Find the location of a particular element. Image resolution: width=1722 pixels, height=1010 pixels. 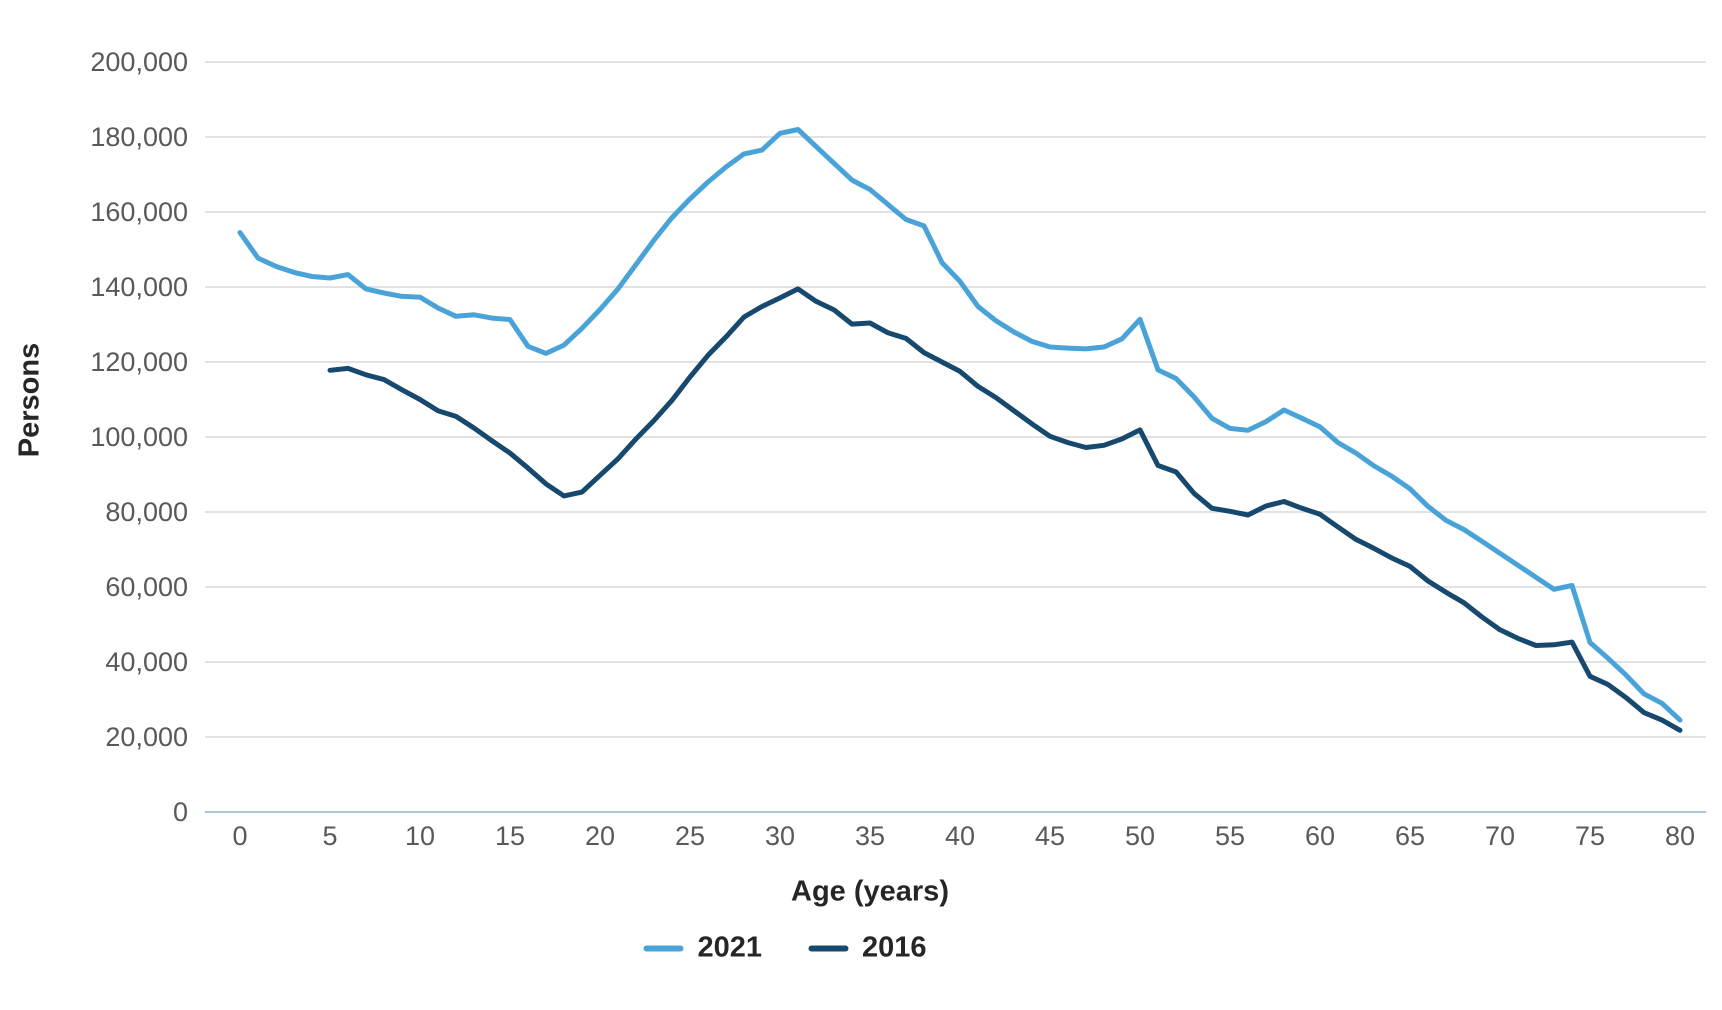

x-tick-label: 70 is located at coordinates (1500, 836).